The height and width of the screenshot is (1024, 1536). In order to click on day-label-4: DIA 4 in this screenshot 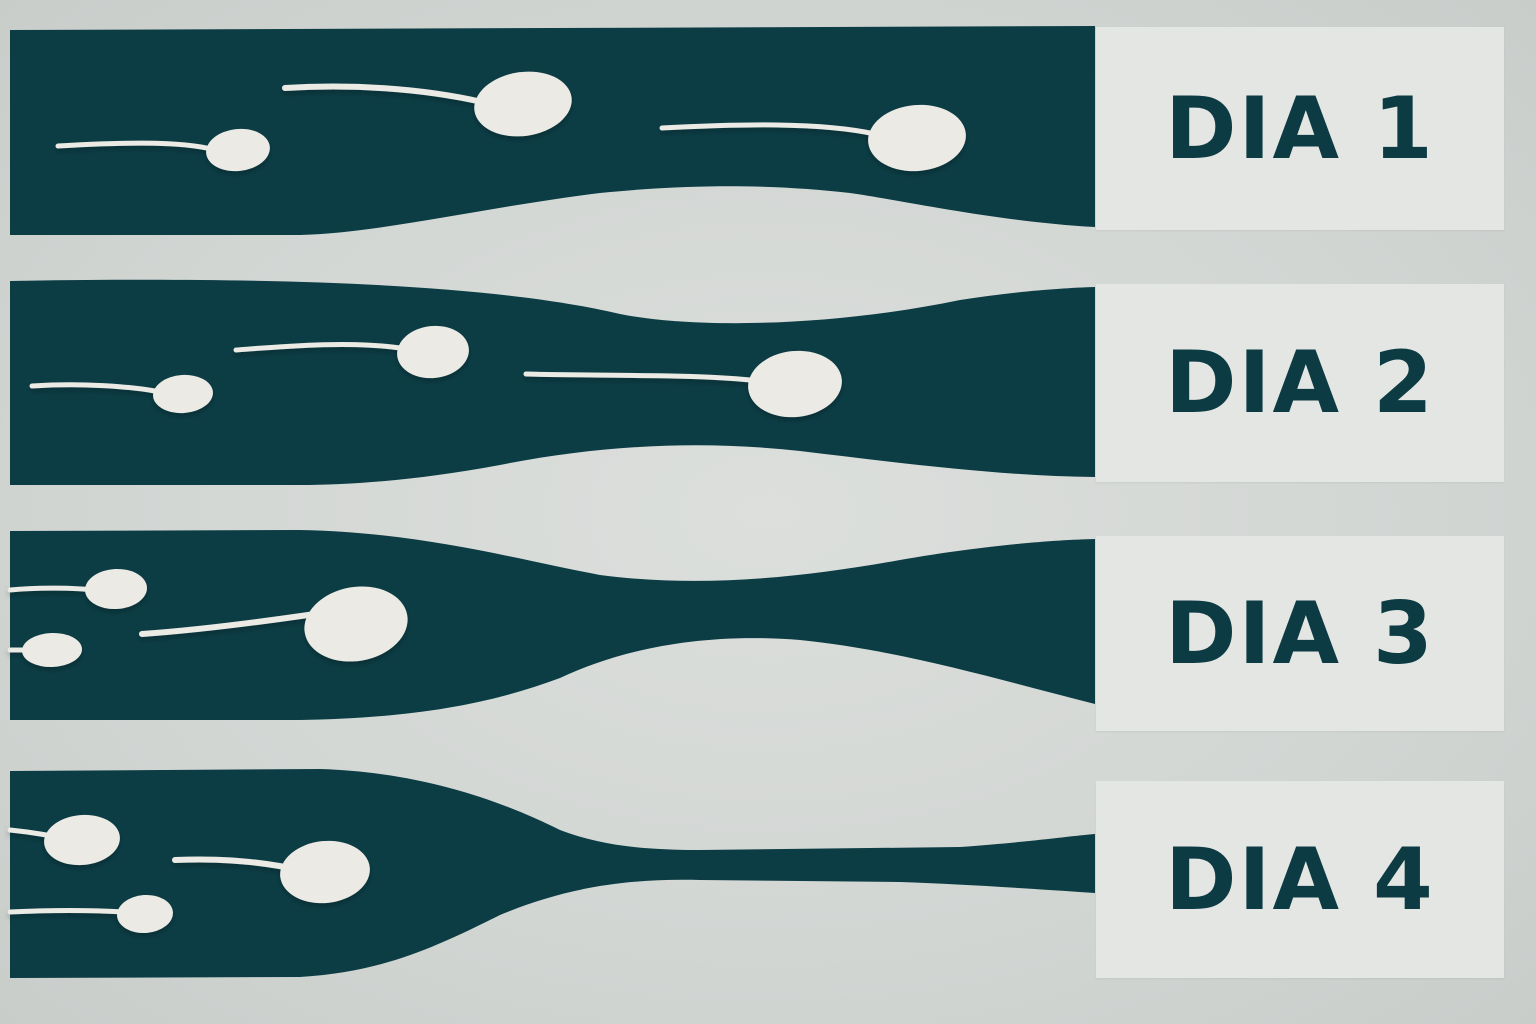, I will do `click(1300, 879)`.